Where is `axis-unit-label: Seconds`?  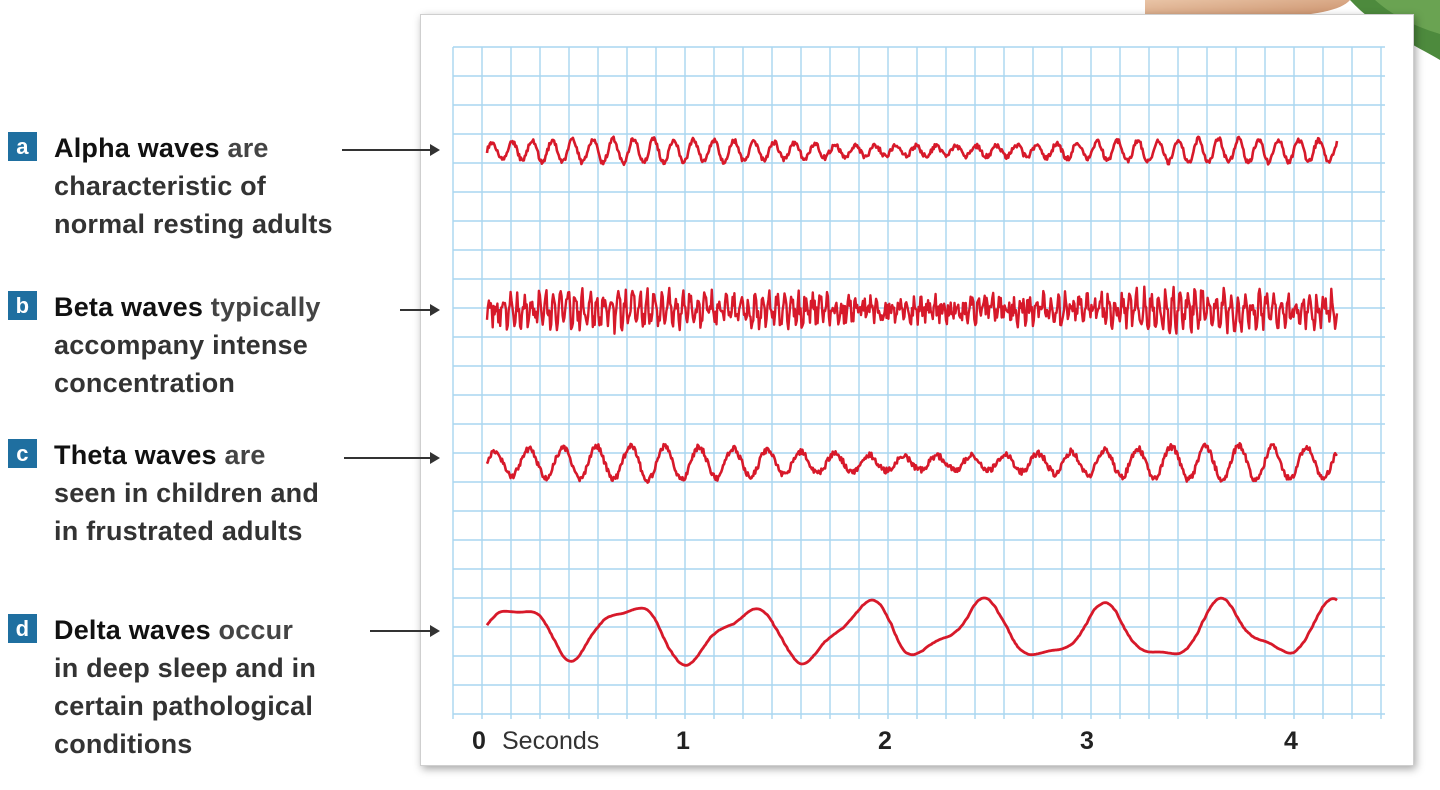 axis-unit-label: Seconds is located at coordinates (551, 741).